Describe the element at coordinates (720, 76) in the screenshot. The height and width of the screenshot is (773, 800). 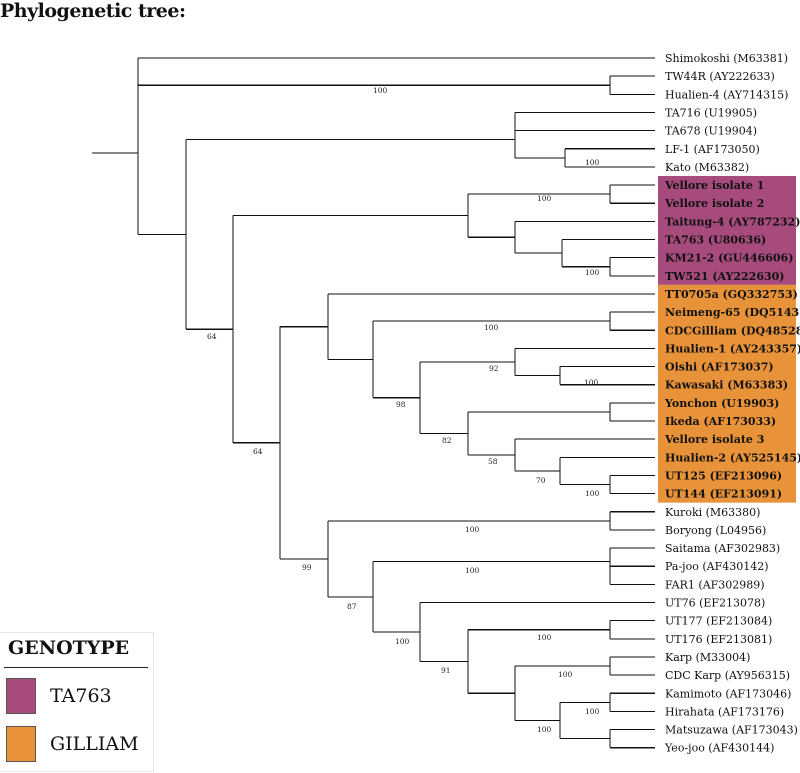
I see `leaf-label: TW44R (AY222633)` at that location.